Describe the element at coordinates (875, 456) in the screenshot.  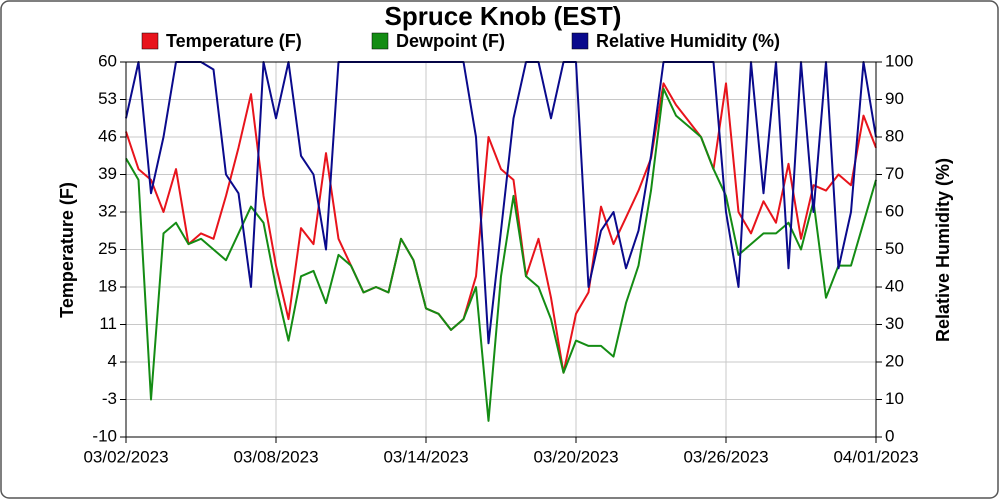
I see `x-tick-label: 04/01/2023` at that location.